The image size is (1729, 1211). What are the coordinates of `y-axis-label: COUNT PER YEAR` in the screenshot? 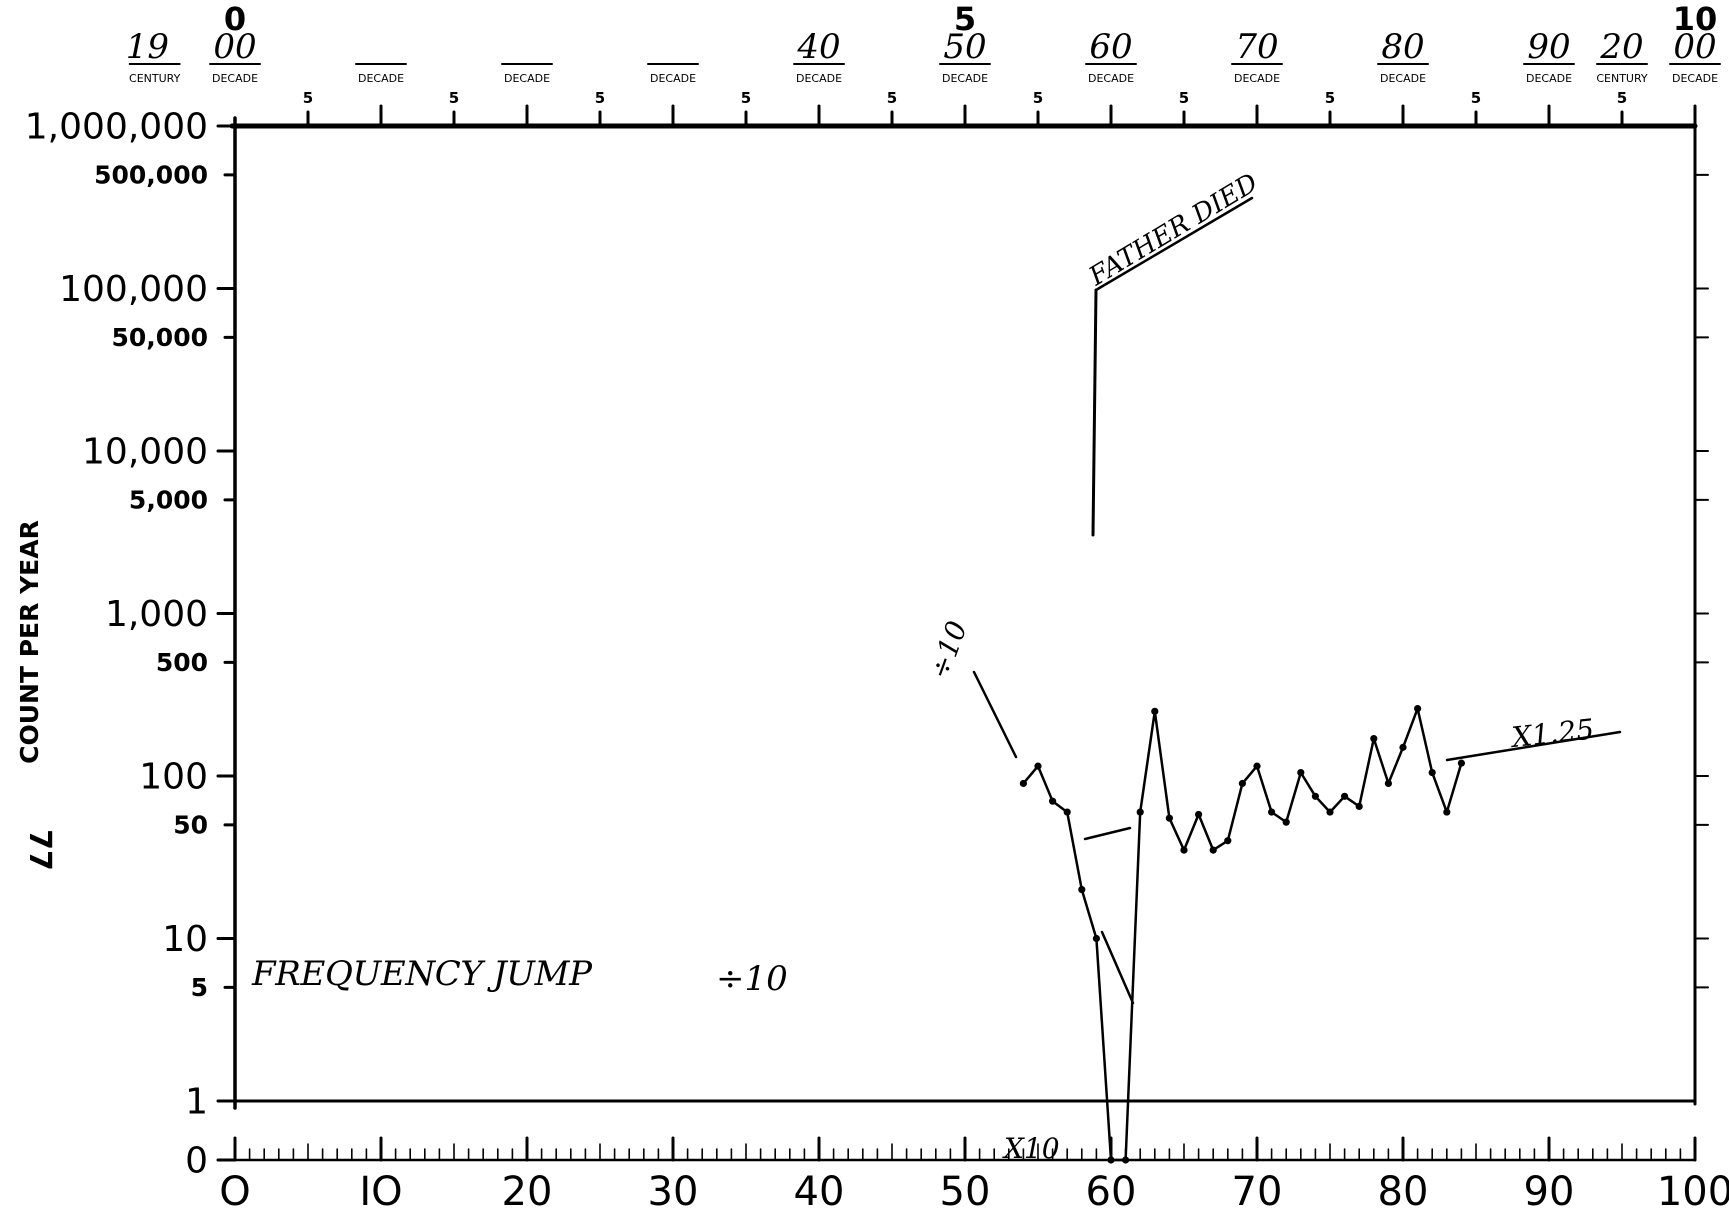 It's located at (29, 642).